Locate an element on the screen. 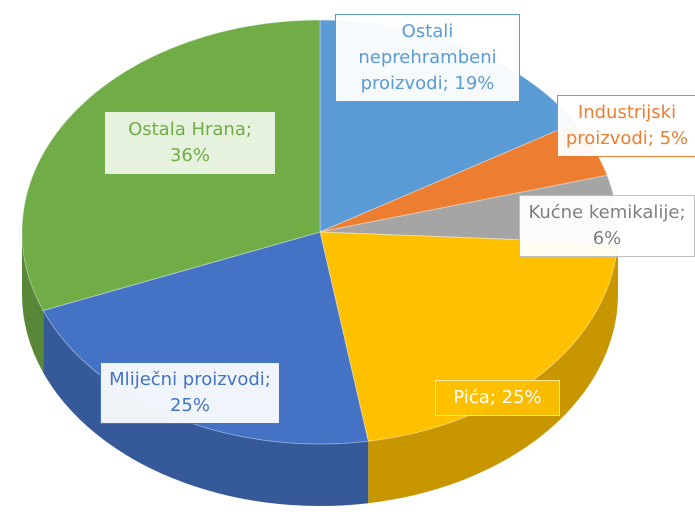  slice-side is located at coordinates (33, 302).